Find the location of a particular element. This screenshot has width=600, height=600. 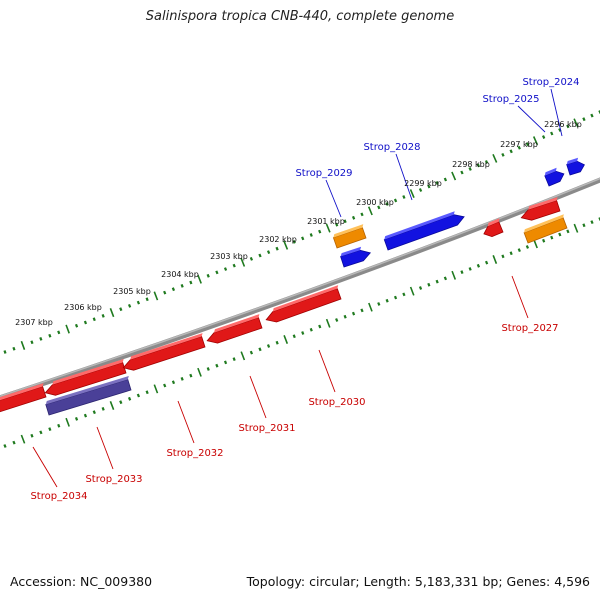

label-strop-2028: Strop_2028 is located at coordinates (391, 147).